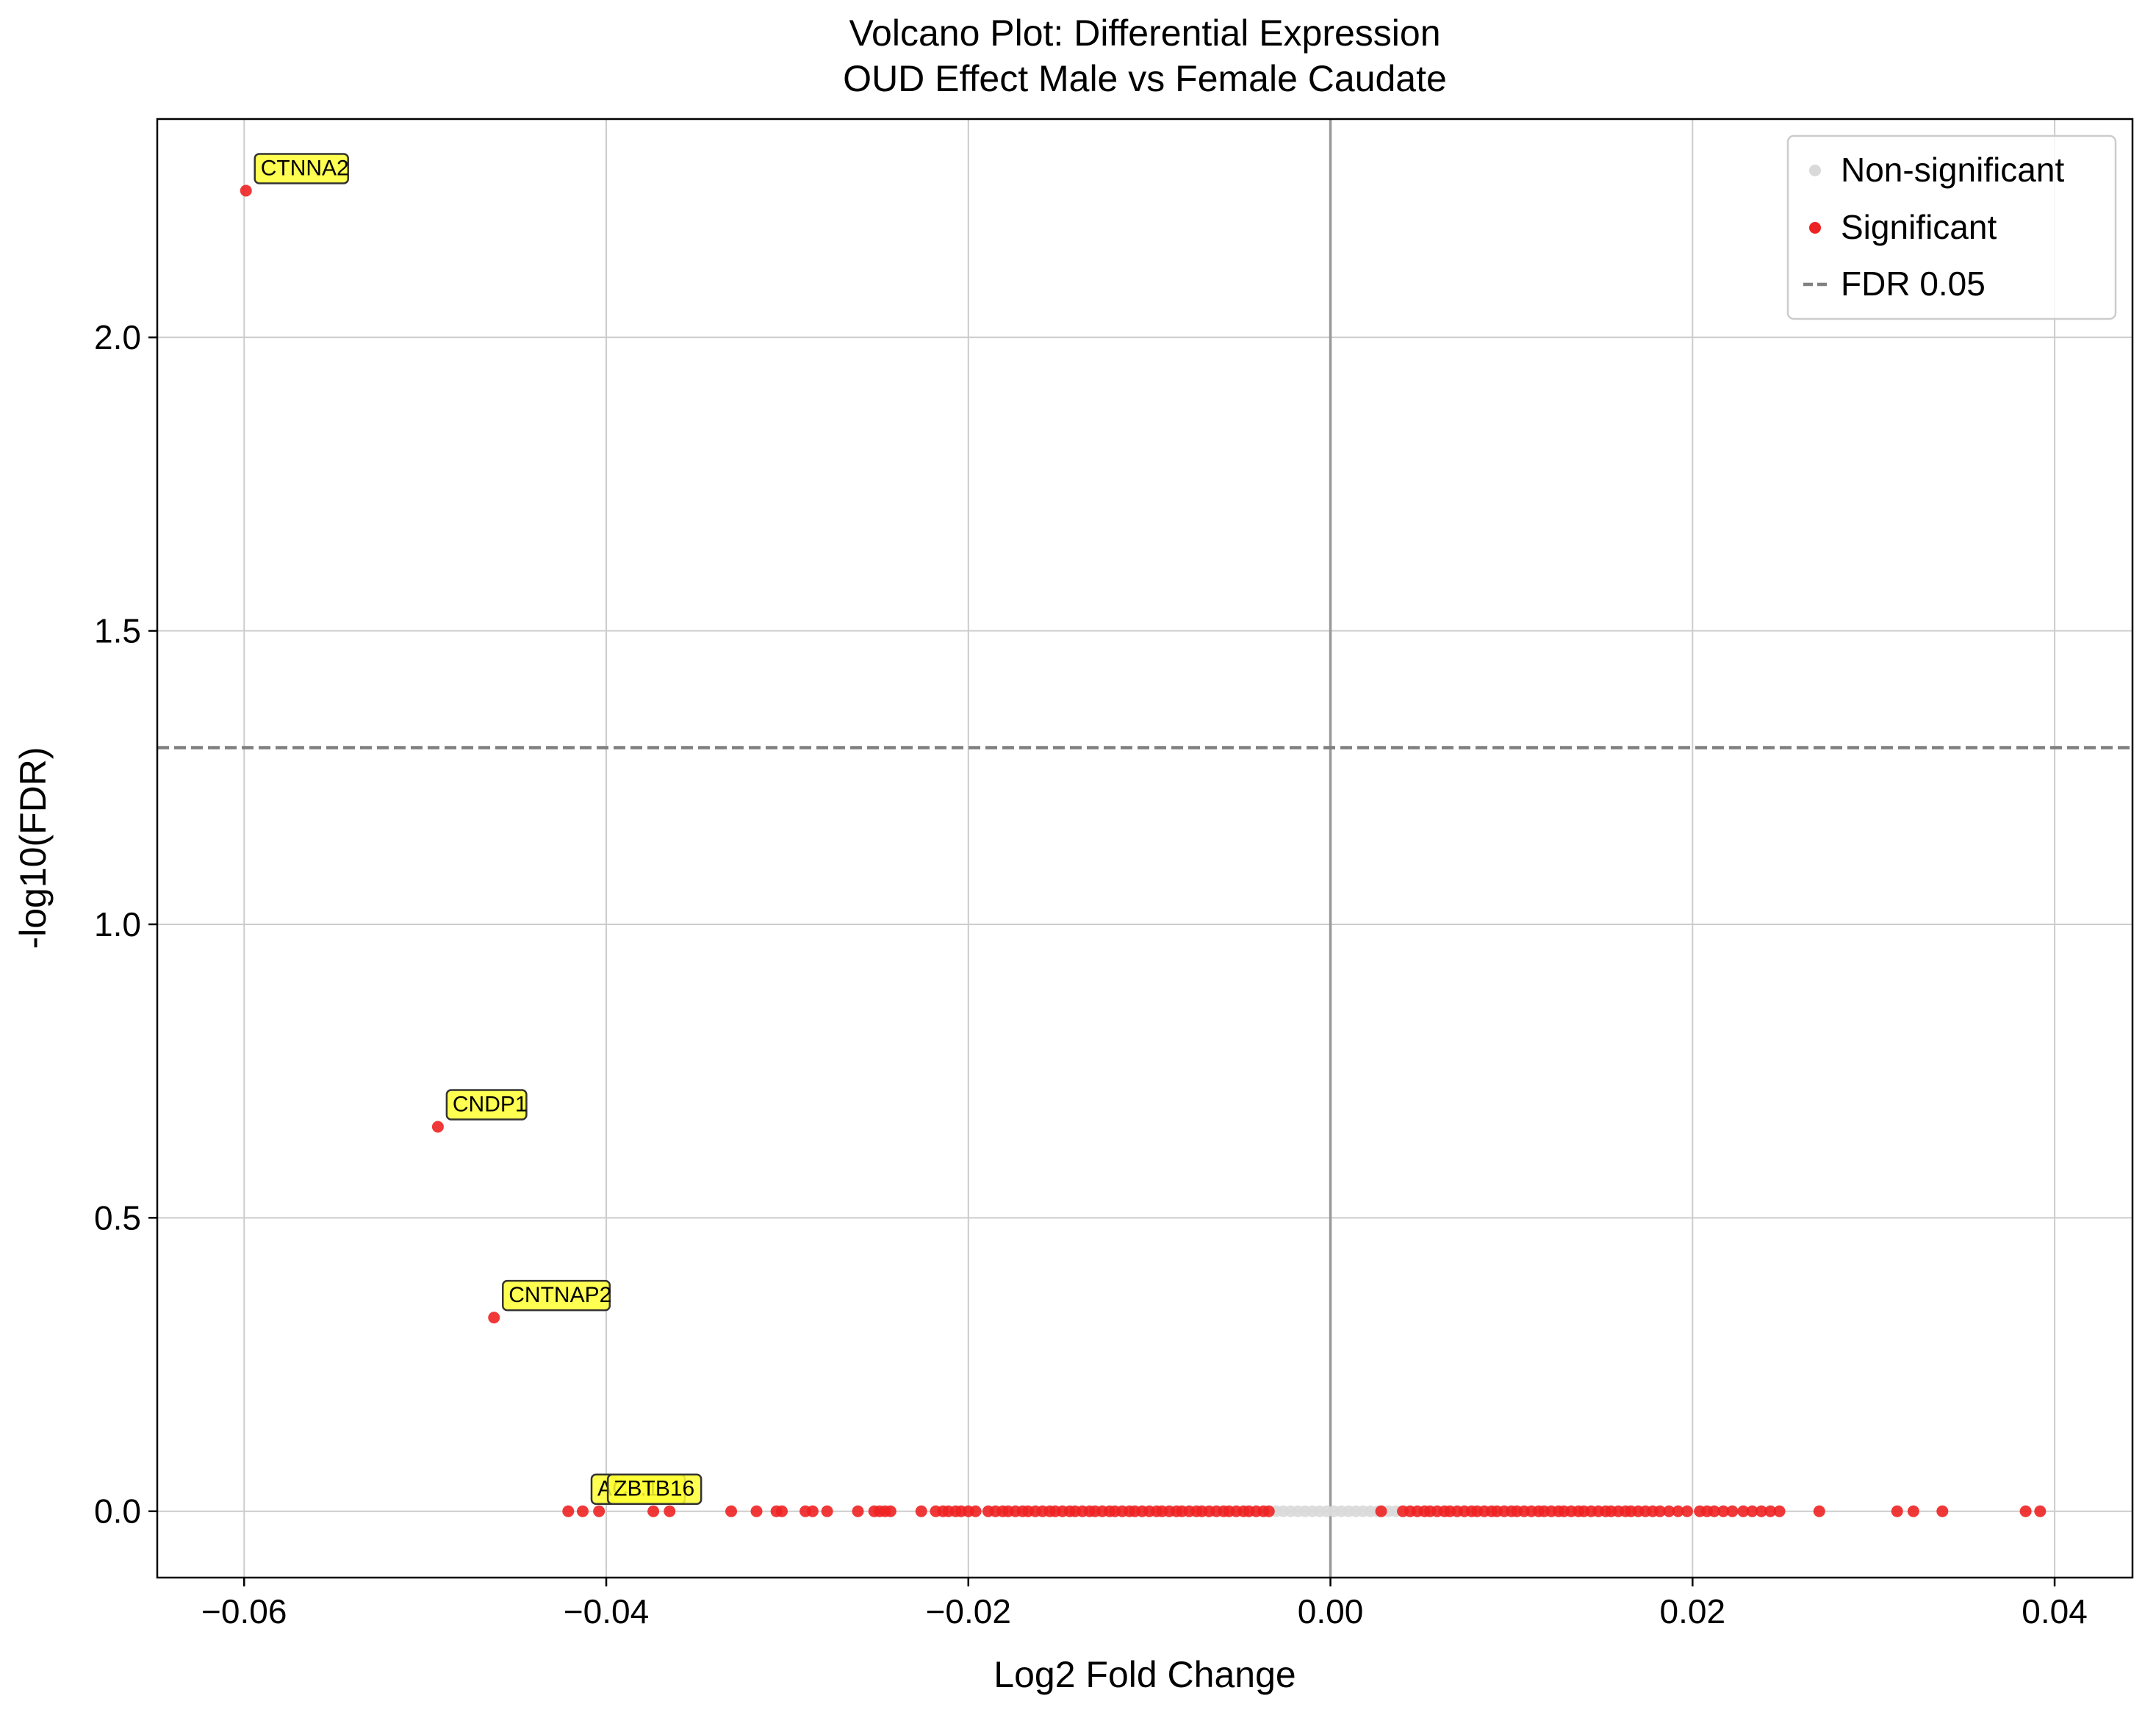  Describe the element at coordinates (117, 337) in the screenshot. I see `y-tick-label: 2.0` at that location.